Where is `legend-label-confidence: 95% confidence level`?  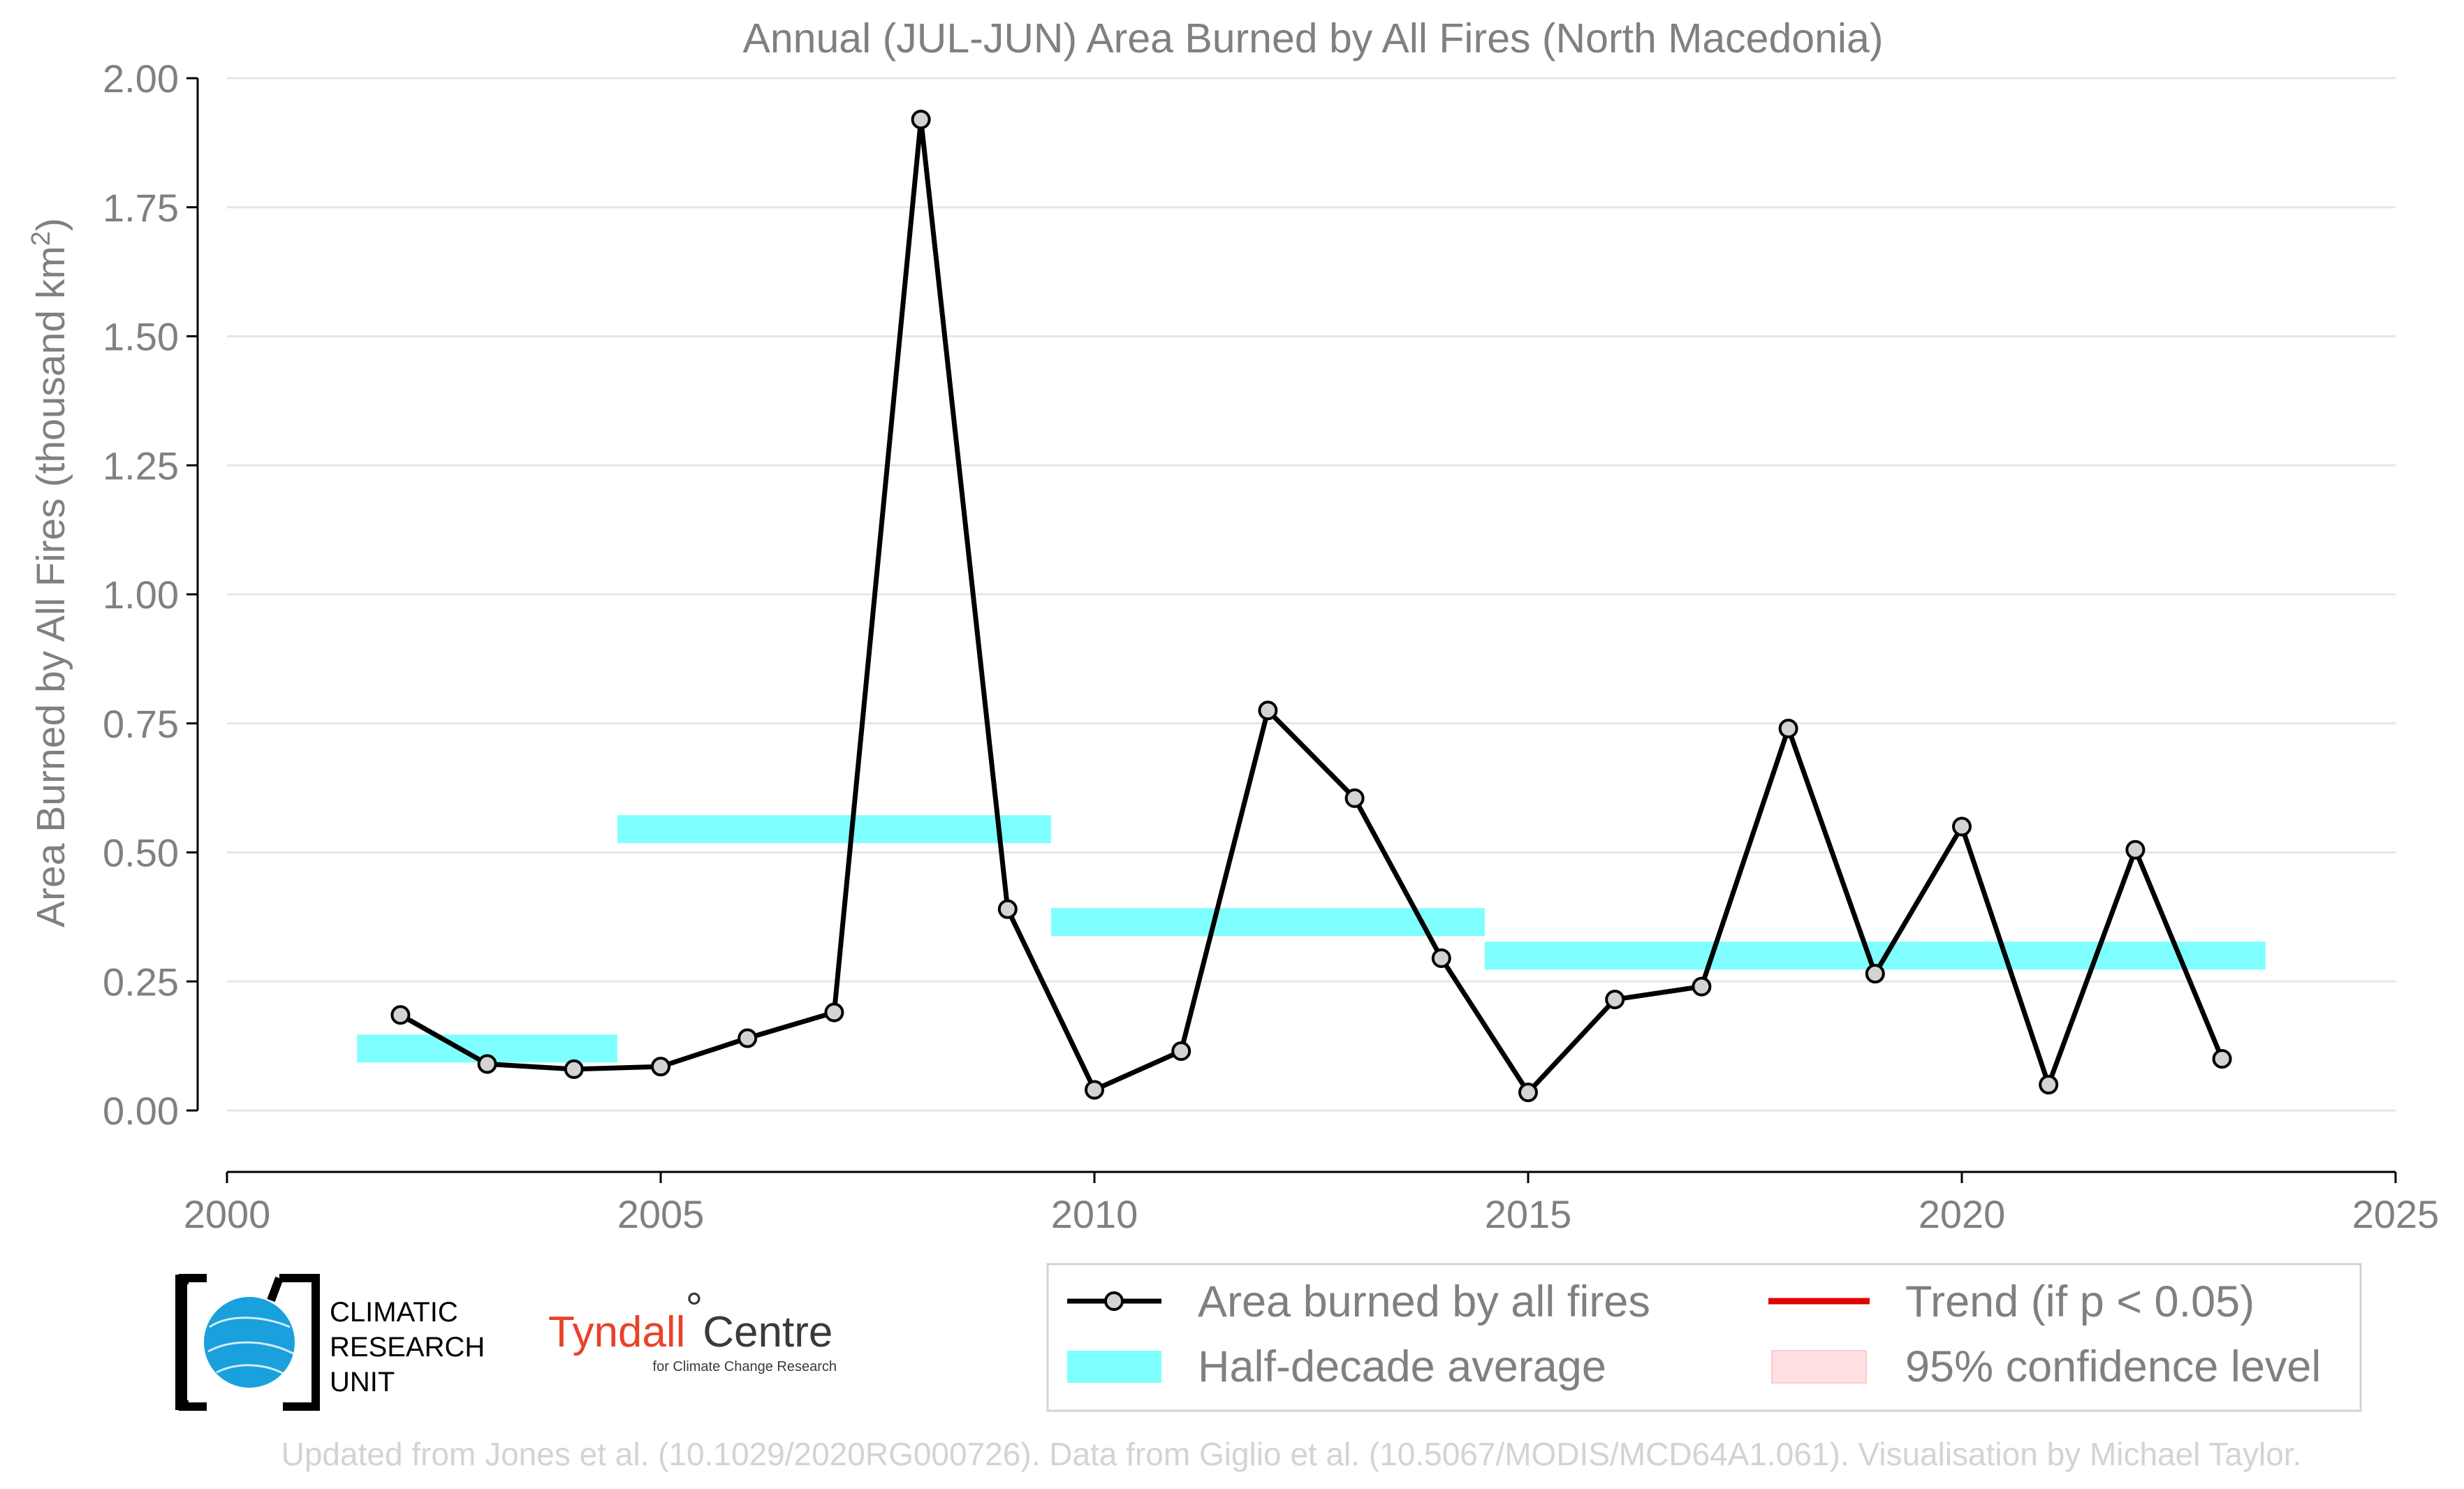 legend-label-confidence: 95% confidence level is located at coordinates (2113, 1366).